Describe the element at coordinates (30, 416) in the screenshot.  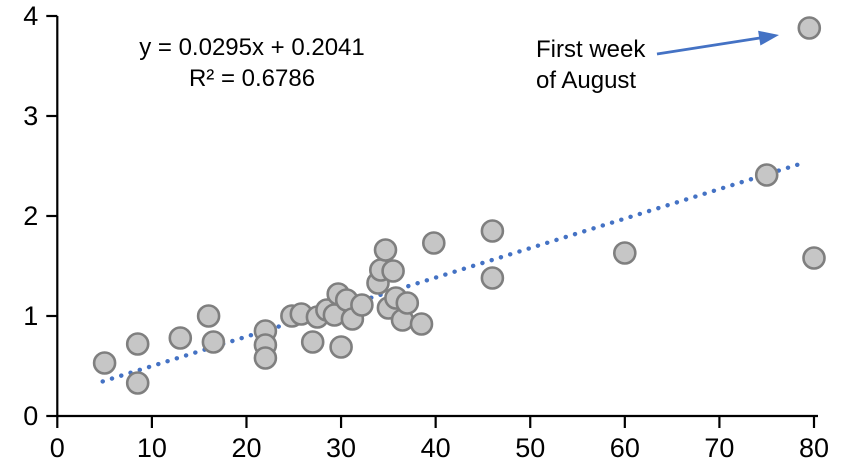
I see `y-tick-label: 0` at that location.